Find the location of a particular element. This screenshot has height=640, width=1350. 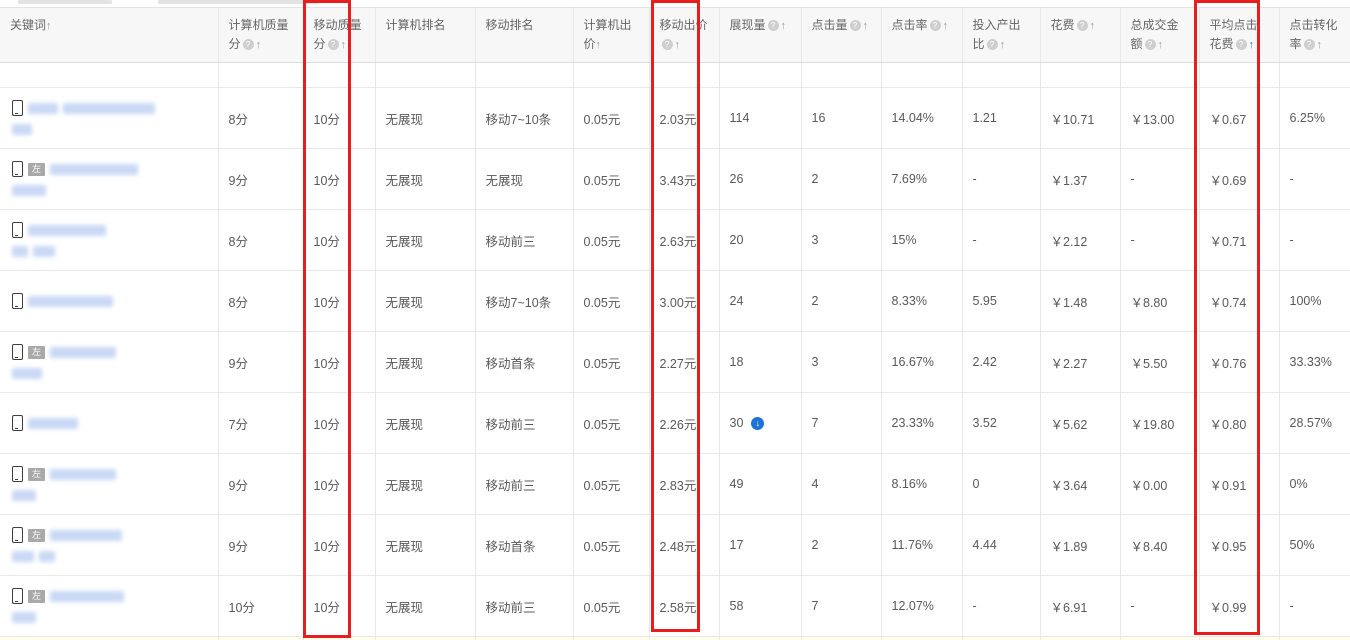

clicks-cell: 3 is located at coordinates (841, 240).